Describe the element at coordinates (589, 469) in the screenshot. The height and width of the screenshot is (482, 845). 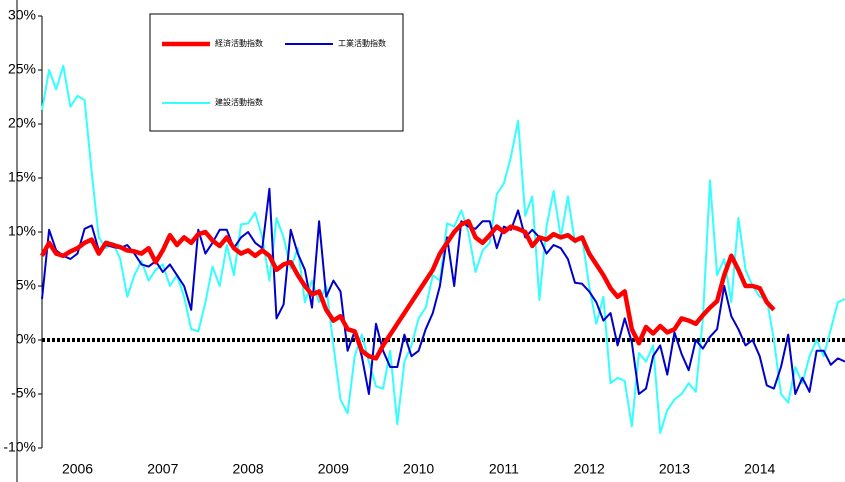
I see `x-tick-label: 2012` at that location.